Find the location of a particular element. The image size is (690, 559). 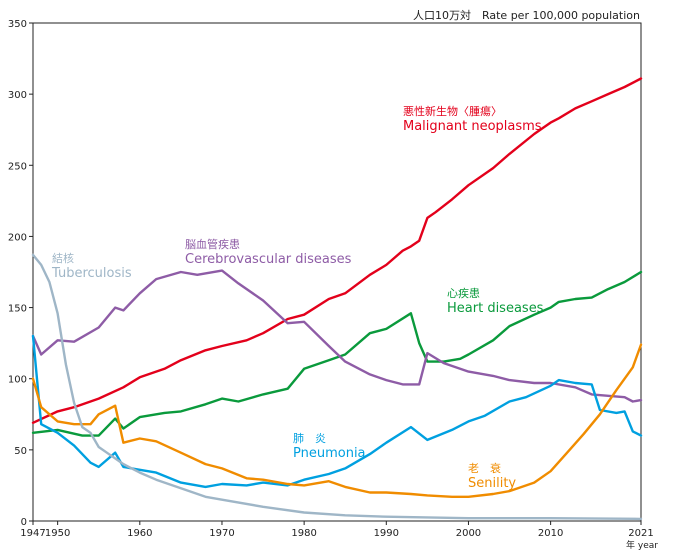

series-label-ja-pneumonia: 肺 炎 is located at coordinates (309, 438).